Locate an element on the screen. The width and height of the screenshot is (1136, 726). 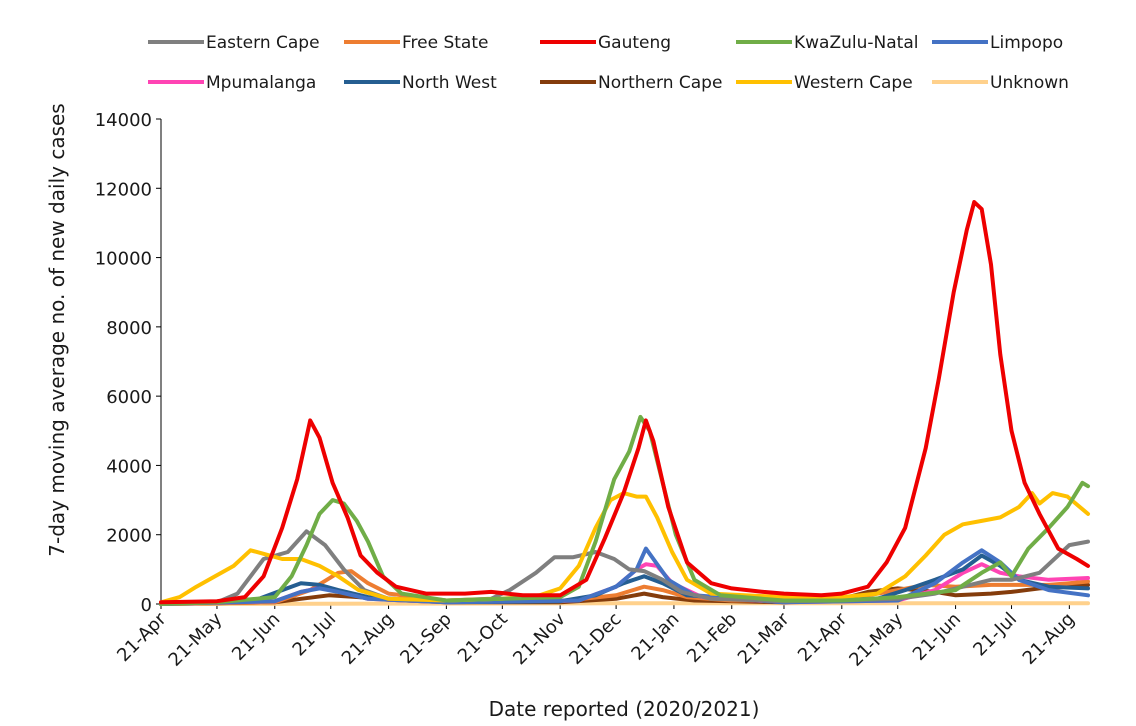
legend-item-western-cape: Western Cape is located at coordinates (824, 83).